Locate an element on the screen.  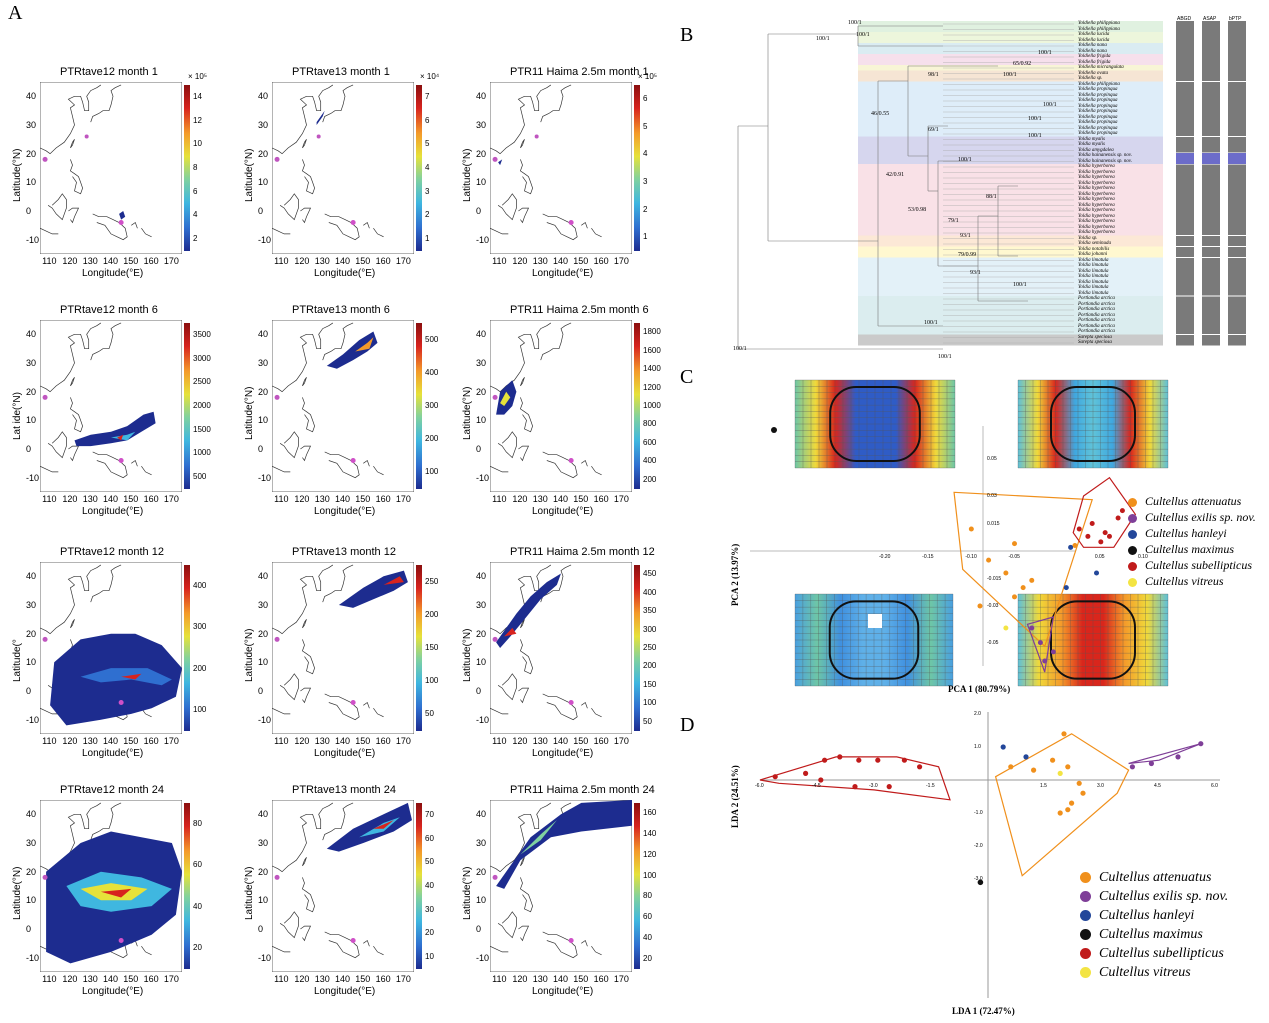
lon-tick: 130 is located at coordinates (322, 261).